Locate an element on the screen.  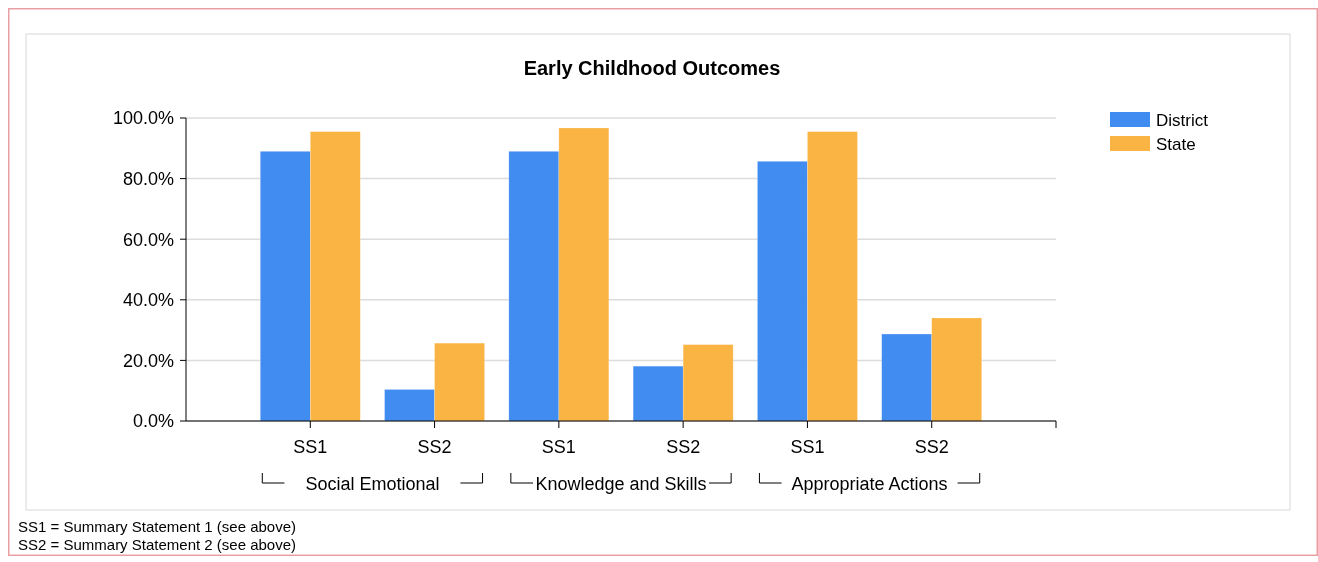
y-tick-label: 60.0% is located at coordinates (148, 239).